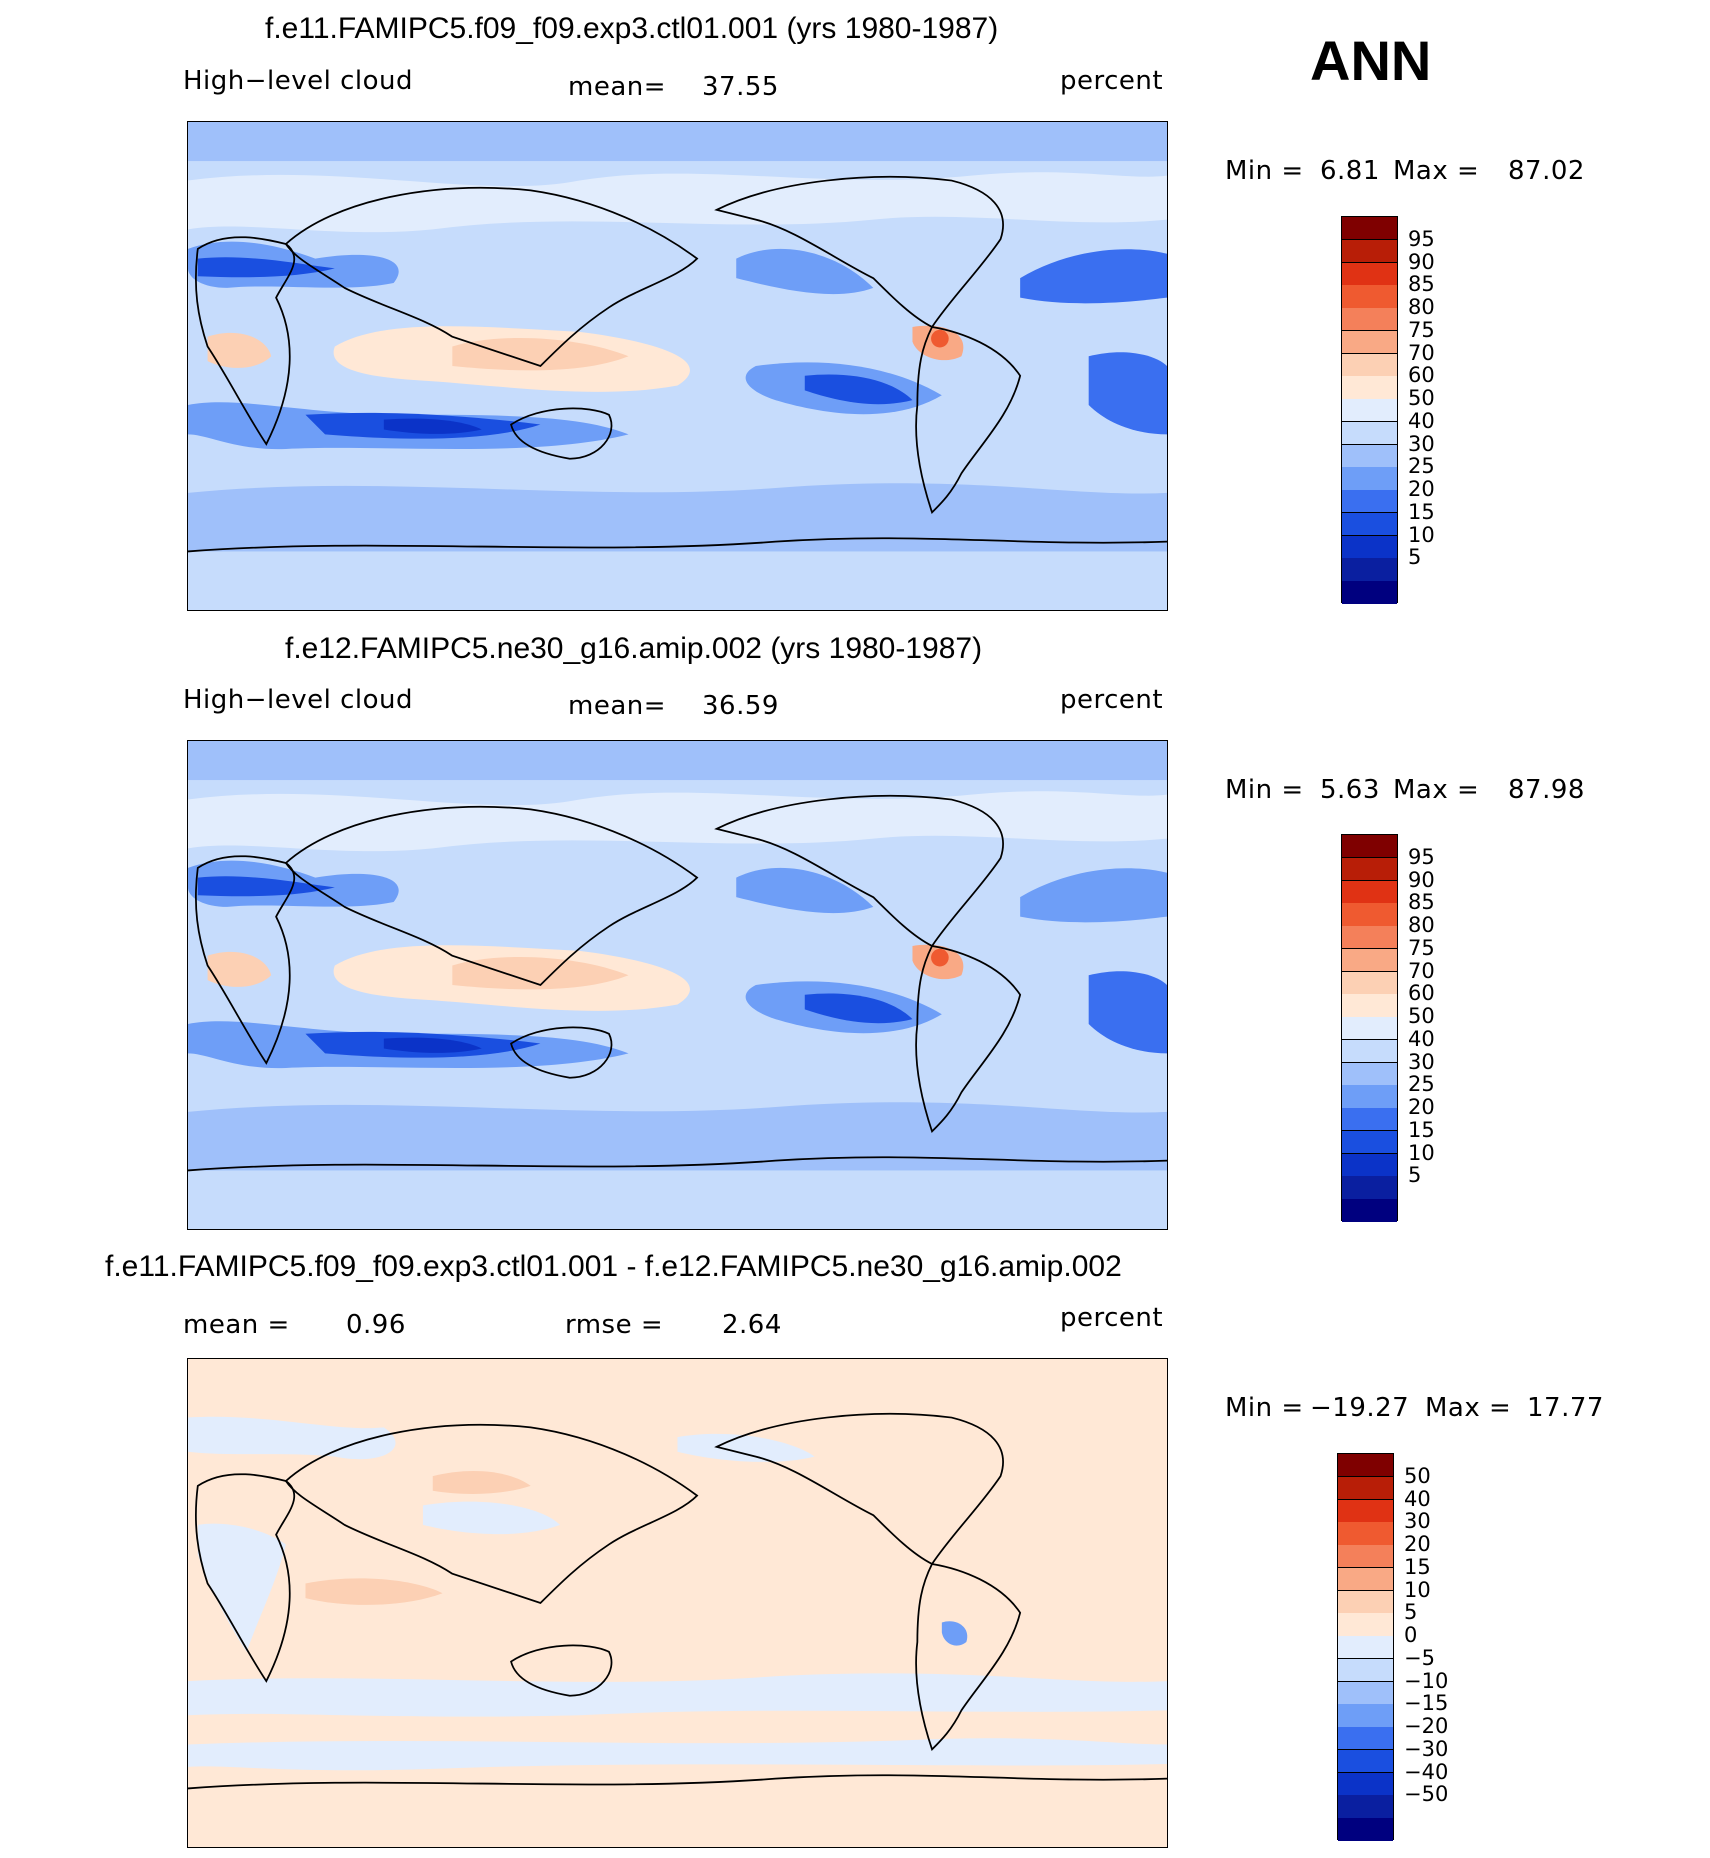 This screenshot has width=1710, height=1858. I want to click on panel2-arctic-band, so click(677, 761).